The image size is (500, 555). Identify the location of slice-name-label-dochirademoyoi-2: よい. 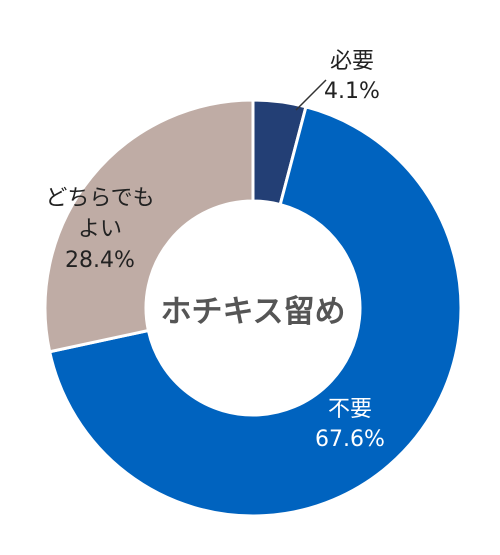
(100, 229).